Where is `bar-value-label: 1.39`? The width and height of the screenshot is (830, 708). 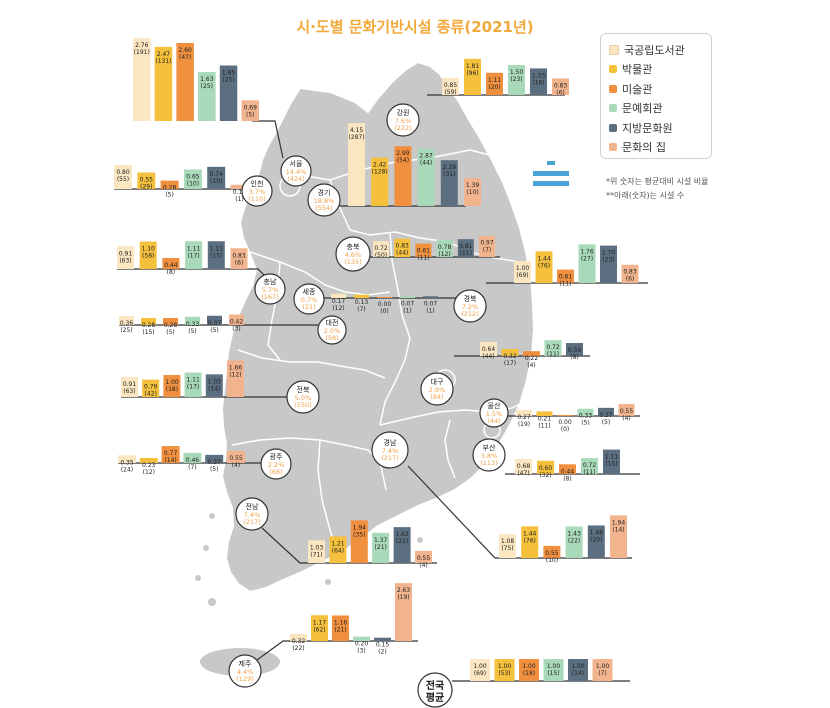 bar-value-label: 1.39 is located at coordinates (473, 185).